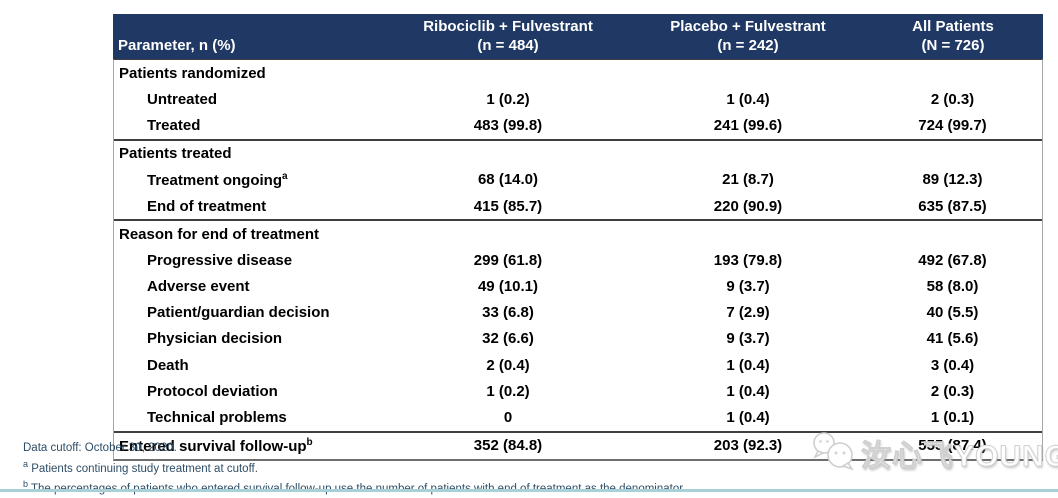 The height and width of the screenshot is (498, 1058). I want to click on row-value-cell: 299 (61.8), so click(508, 260).